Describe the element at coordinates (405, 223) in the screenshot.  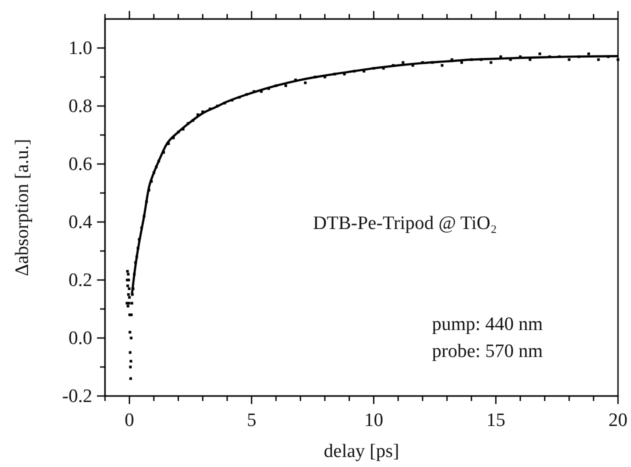
I see `annotation: DTB-Pe-Tripod @ TiO₂` at that location.